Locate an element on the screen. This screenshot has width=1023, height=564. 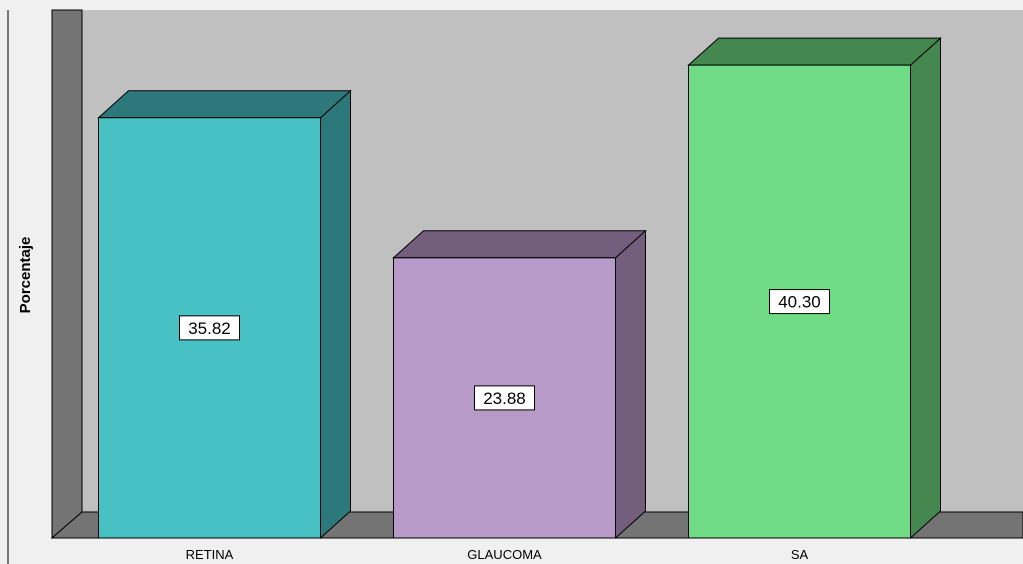
bar-group-glaucoma: 23.88 GLAUCOMA is located at coordinates (519, 395).